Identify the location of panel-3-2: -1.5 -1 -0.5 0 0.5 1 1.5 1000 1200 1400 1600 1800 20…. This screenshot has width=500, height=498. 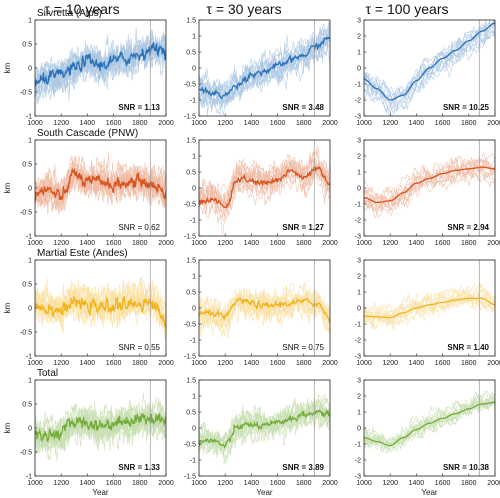
(261, 312).